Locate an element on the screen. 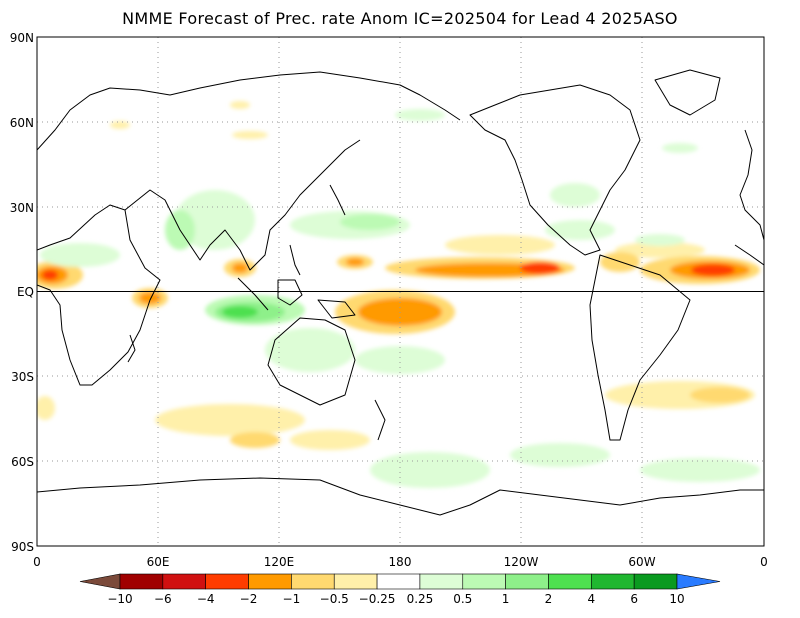  longitude-labels: 0 60E 120E 180 120W 60W 0 is located at coordinates (400, 562).